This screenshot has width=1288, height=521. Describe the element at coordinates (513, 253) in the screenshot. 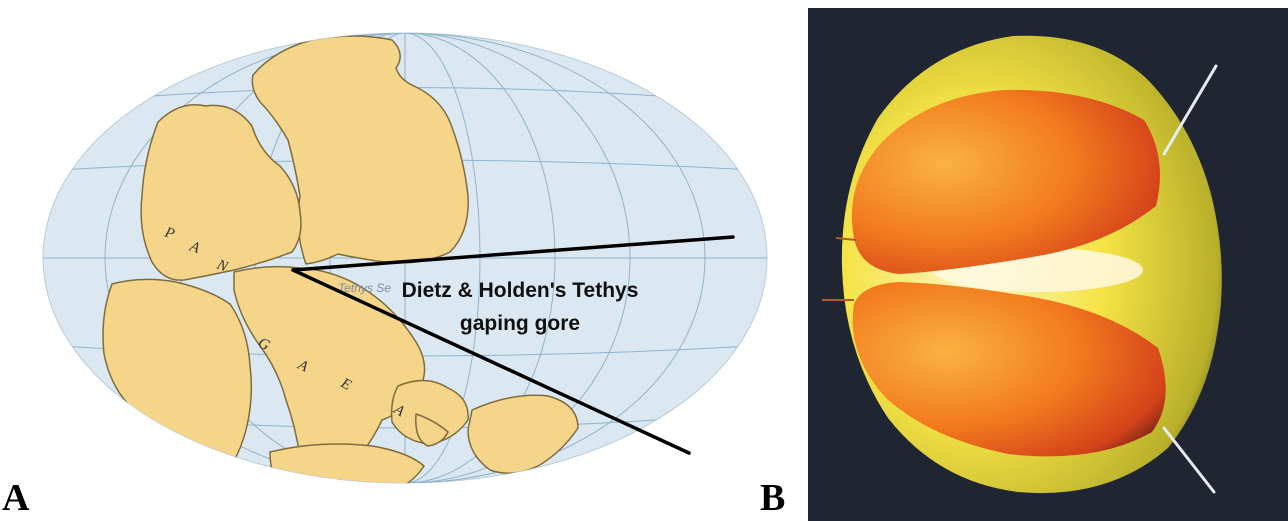

I see `gore-upper-line` at that location.